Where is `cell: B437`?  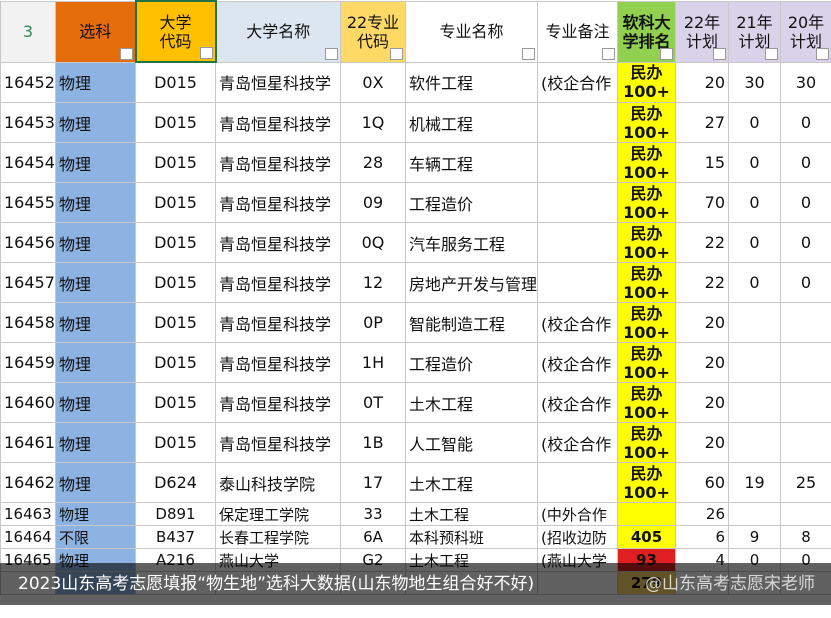
cell: B437 is located at coordinates (175, 537).